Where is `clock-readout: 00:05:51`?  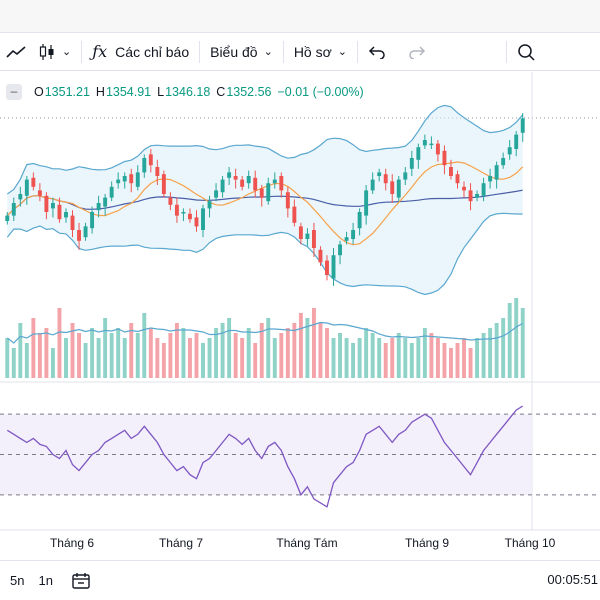 clock-readout: 00:05:51 is located at coordinates (572, 579).